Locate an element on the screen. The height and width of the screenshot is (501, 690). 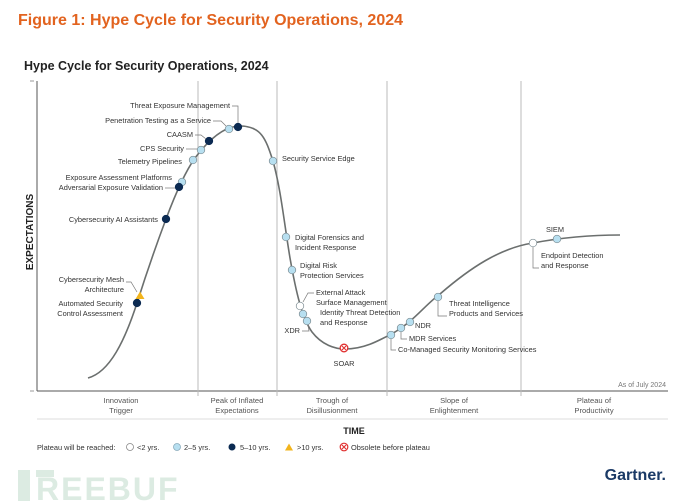
marker-threat-exposure-management is located at coordinates (238, 127).